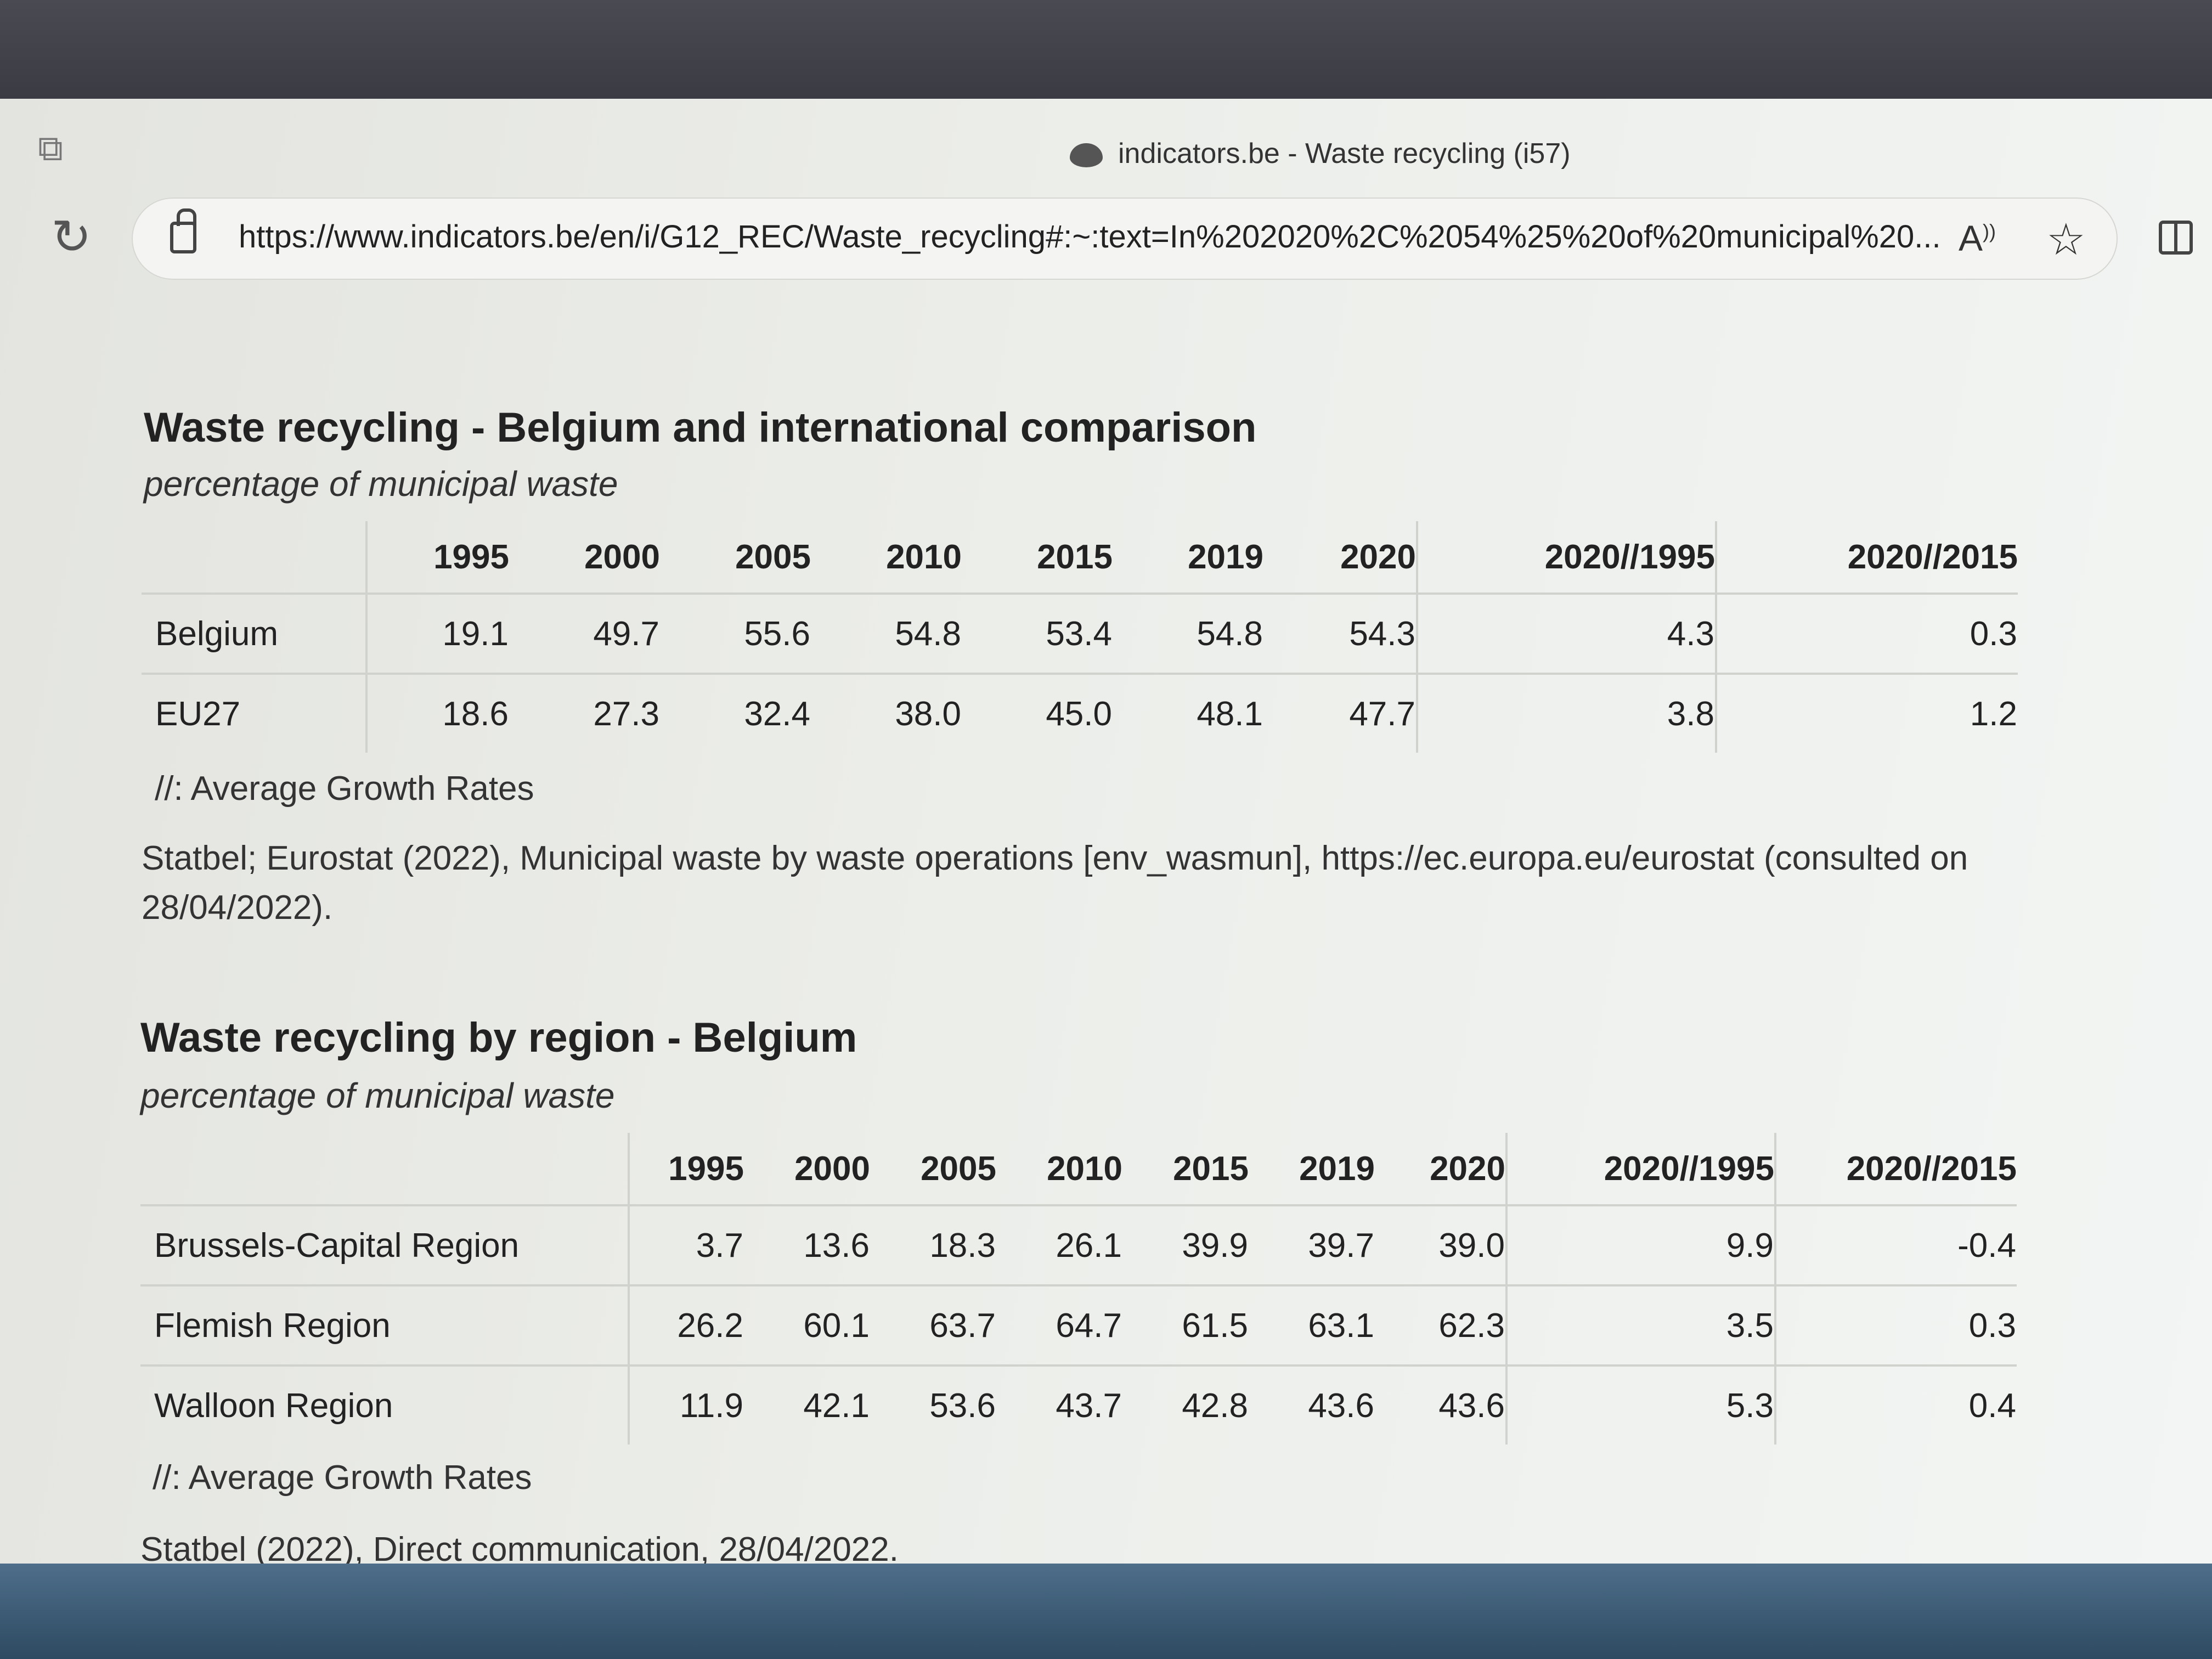 This screenshot has width=2212, height=1659. Describe the element at coordinates (1106, 52) in the screenshot. I see `monitor-bezel` at that location.